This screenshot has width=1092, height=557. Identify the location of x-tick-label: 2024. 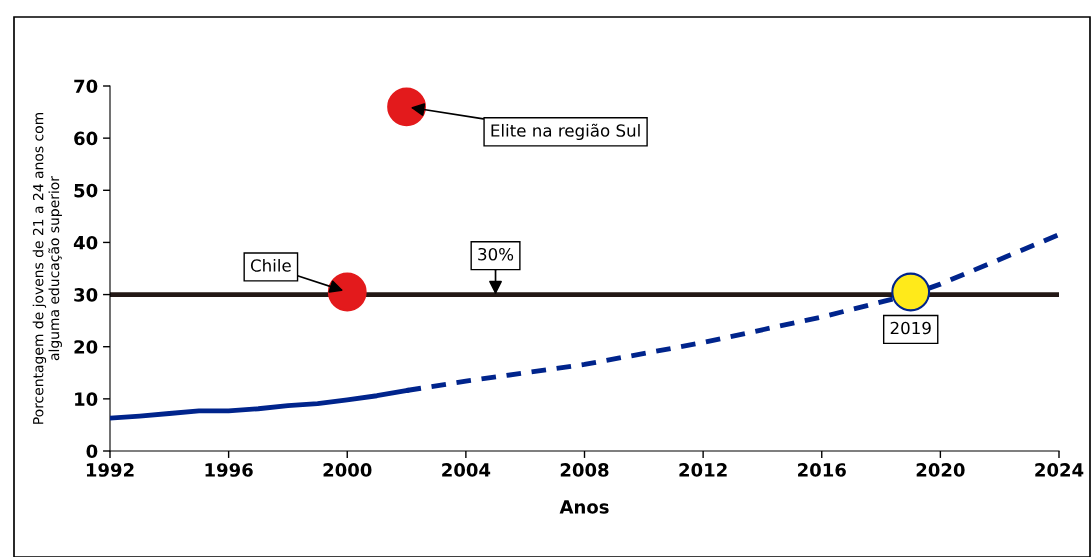
(1059, 470).